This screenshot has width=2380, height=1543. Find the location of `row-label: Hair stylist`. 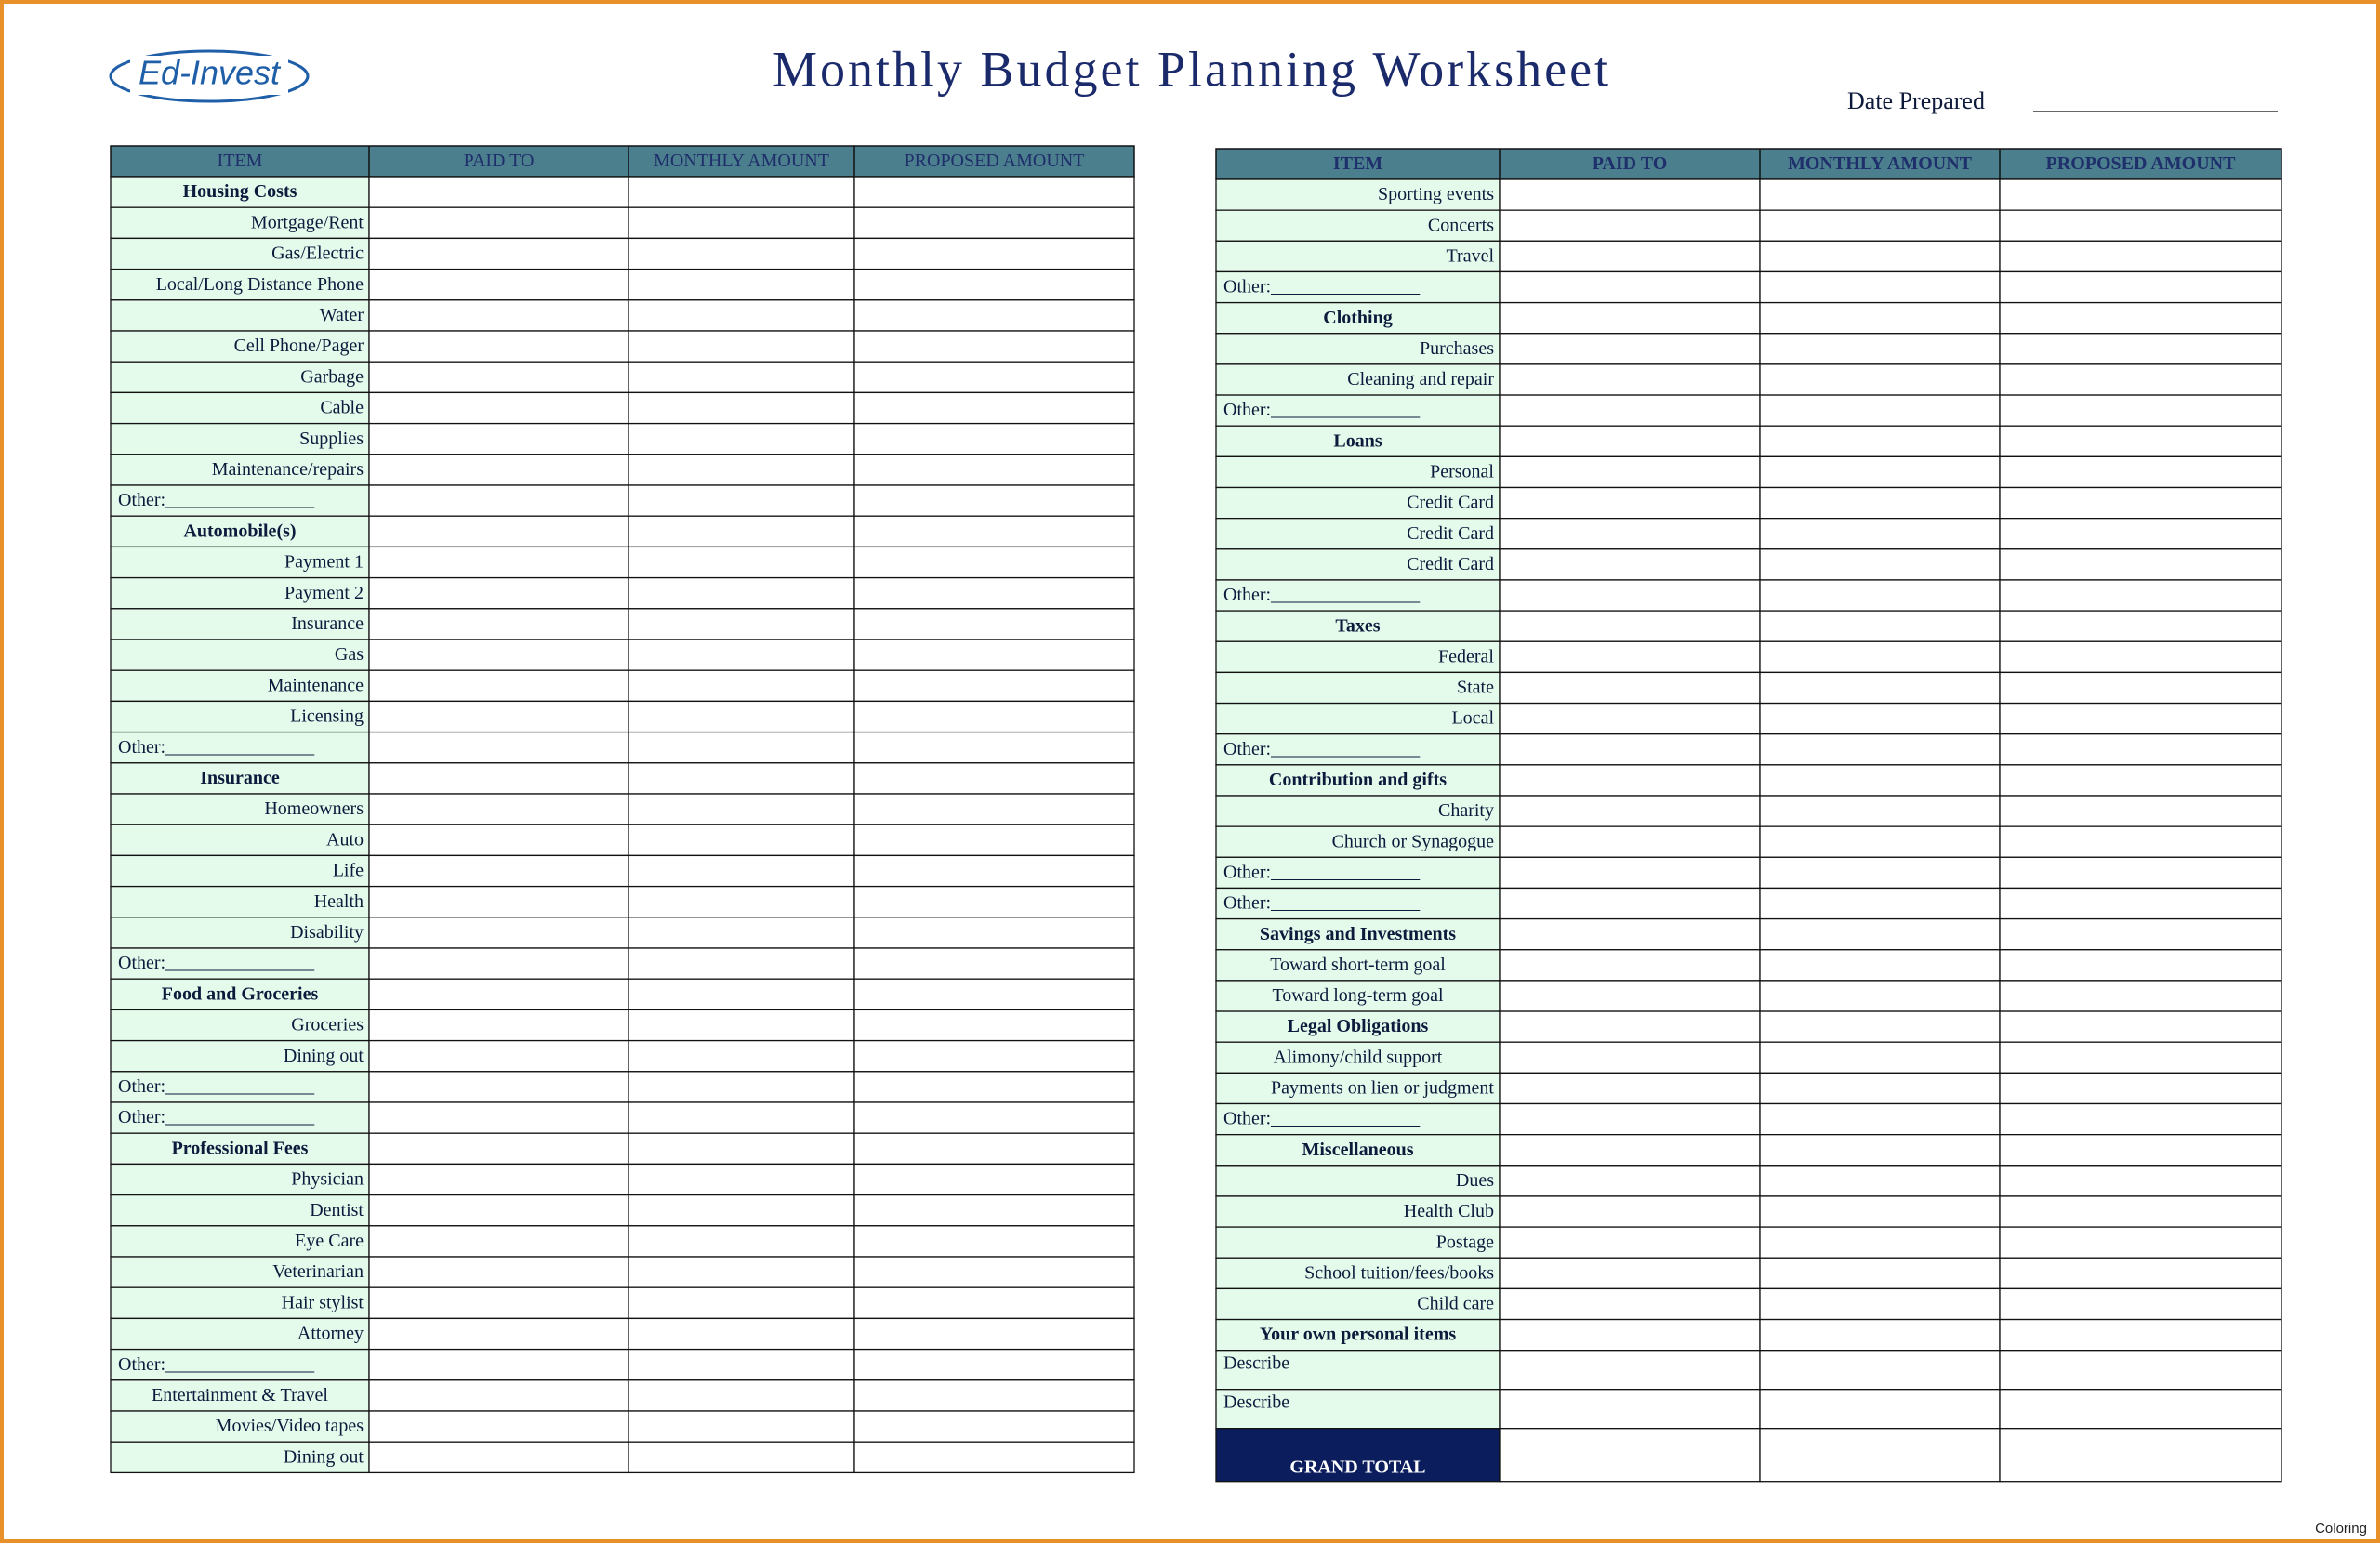

row-label: Hair stylist is located at coordinates (323, 1302).